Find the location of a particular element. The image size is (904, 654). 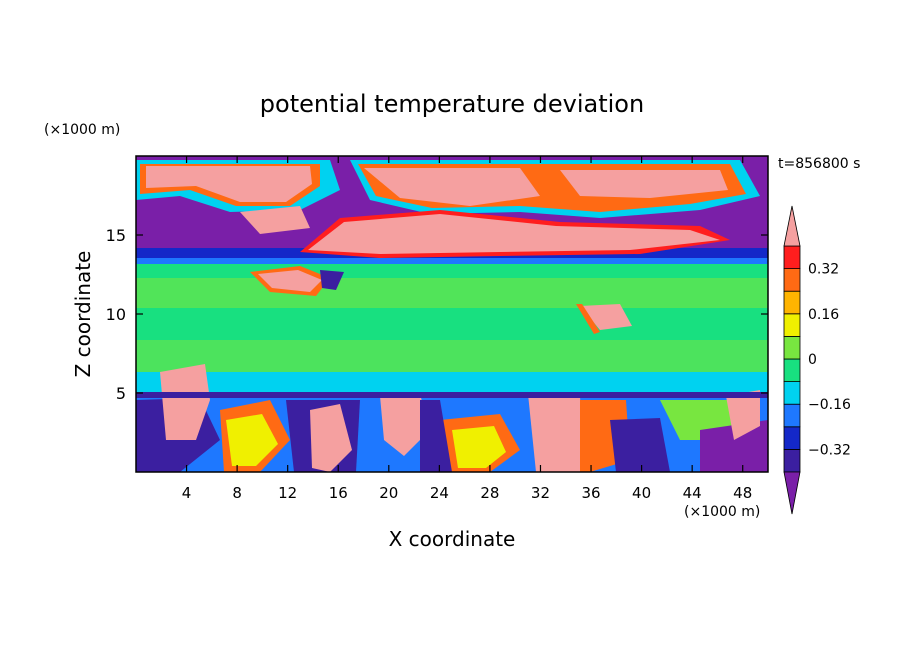

x-tick-label: 32 is located at coordinates (540, 493).